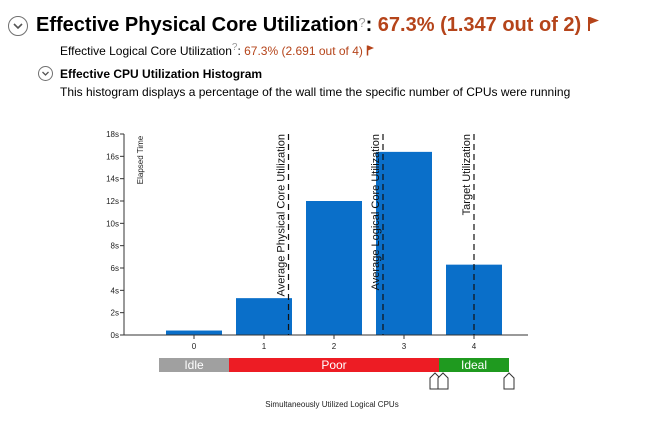  I want to click on range-label: Idle, so click(194, 365).